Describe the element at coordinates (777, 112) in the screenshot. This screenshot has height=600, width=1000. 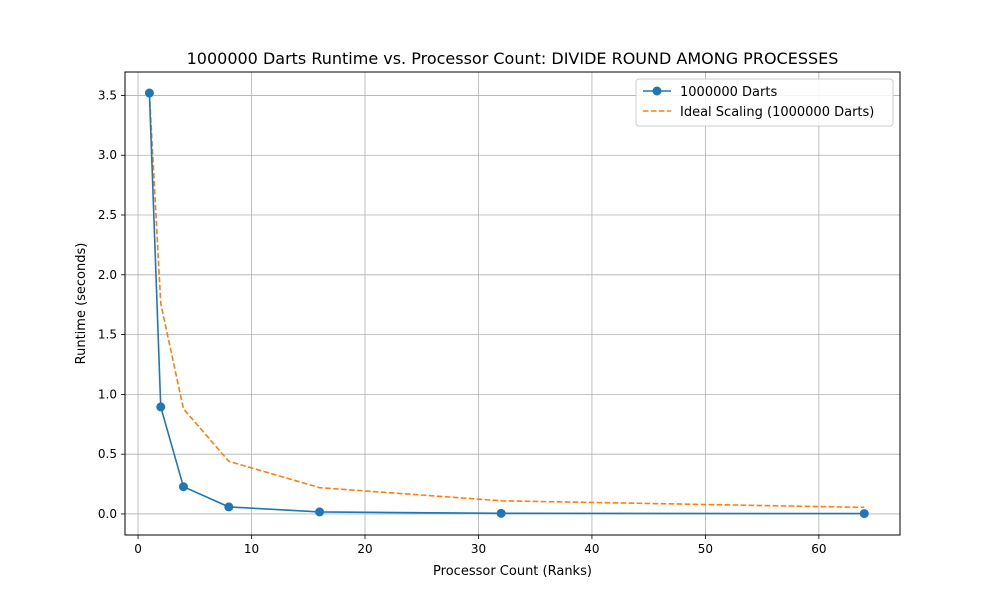
I see `legend-label-ideal-scaling: Ideal Scaling (1000000 Darts)` at that location.